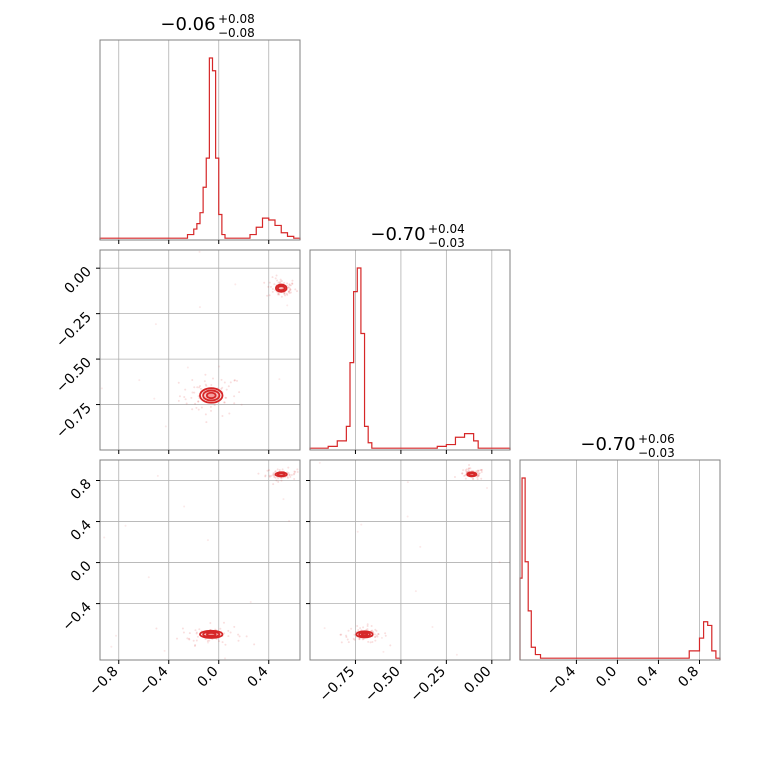 The image size is (760, 760). Describe the element at coordinates (236, 19) in the screenshot. I see `parameter-title-upper-0: +0.08` at that location.